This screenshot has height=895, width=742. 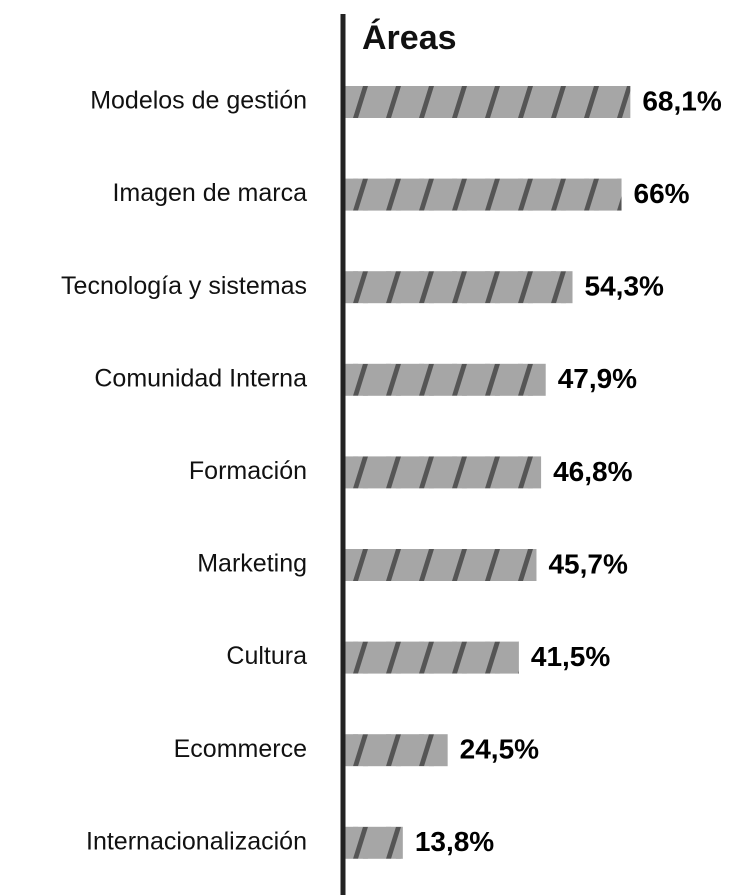 What do you see at coordinates (409, 38) in the screenshot?
I see `chart-title: Áreas` at bounding box center [409, 38].